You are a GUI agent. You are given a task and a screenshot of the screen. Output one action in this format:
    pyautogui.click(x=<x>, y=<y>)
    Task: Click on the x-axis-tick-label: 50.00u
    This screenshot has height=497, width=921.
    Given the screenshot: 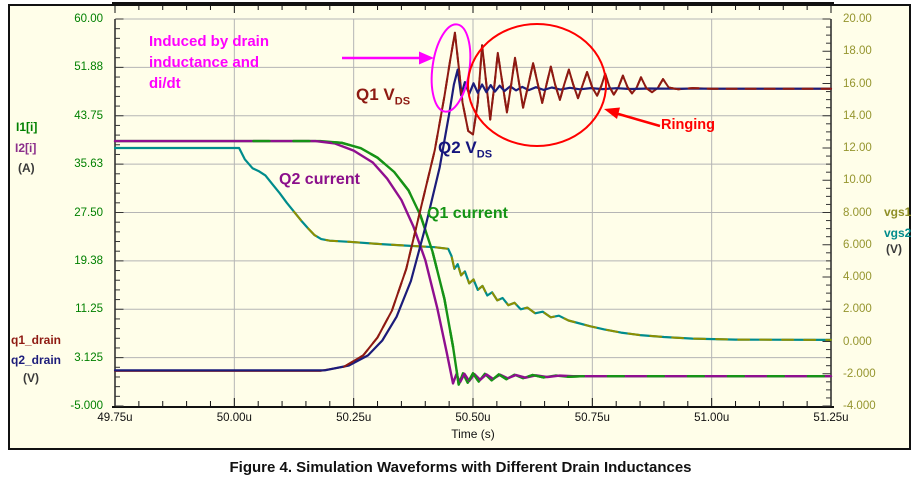 What is the action you would take?
    pyautogui.click(x=234, y=418)
    